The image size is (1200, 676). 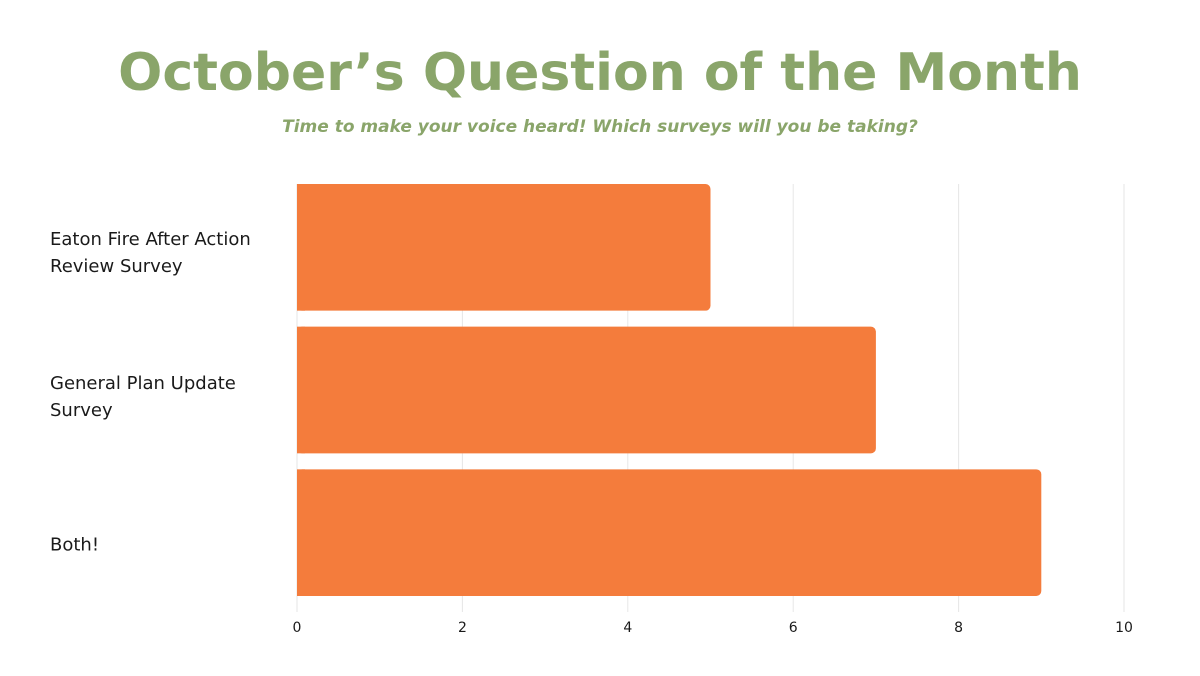 What do you see at coordinates (1124, 628) in the screenshot?
I see `x-tick-label-10: 10` at bounding box center [1124, 628].